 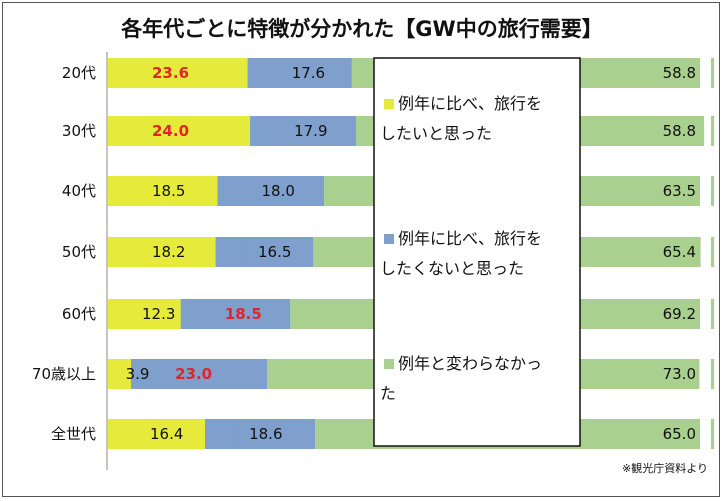 I want to click on legend-swatch-same, so click(x=389, y=364).